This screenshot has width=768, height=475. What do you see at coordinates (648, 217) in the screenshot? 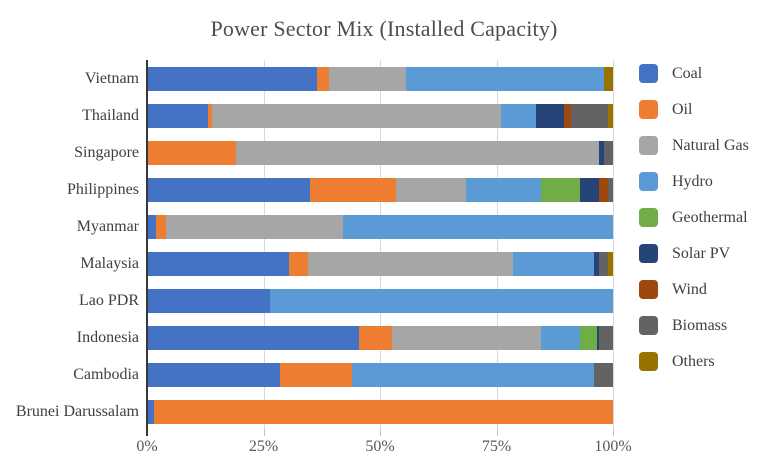
I see `geothermal-swatch-icon` at bounding box center [648, 217].